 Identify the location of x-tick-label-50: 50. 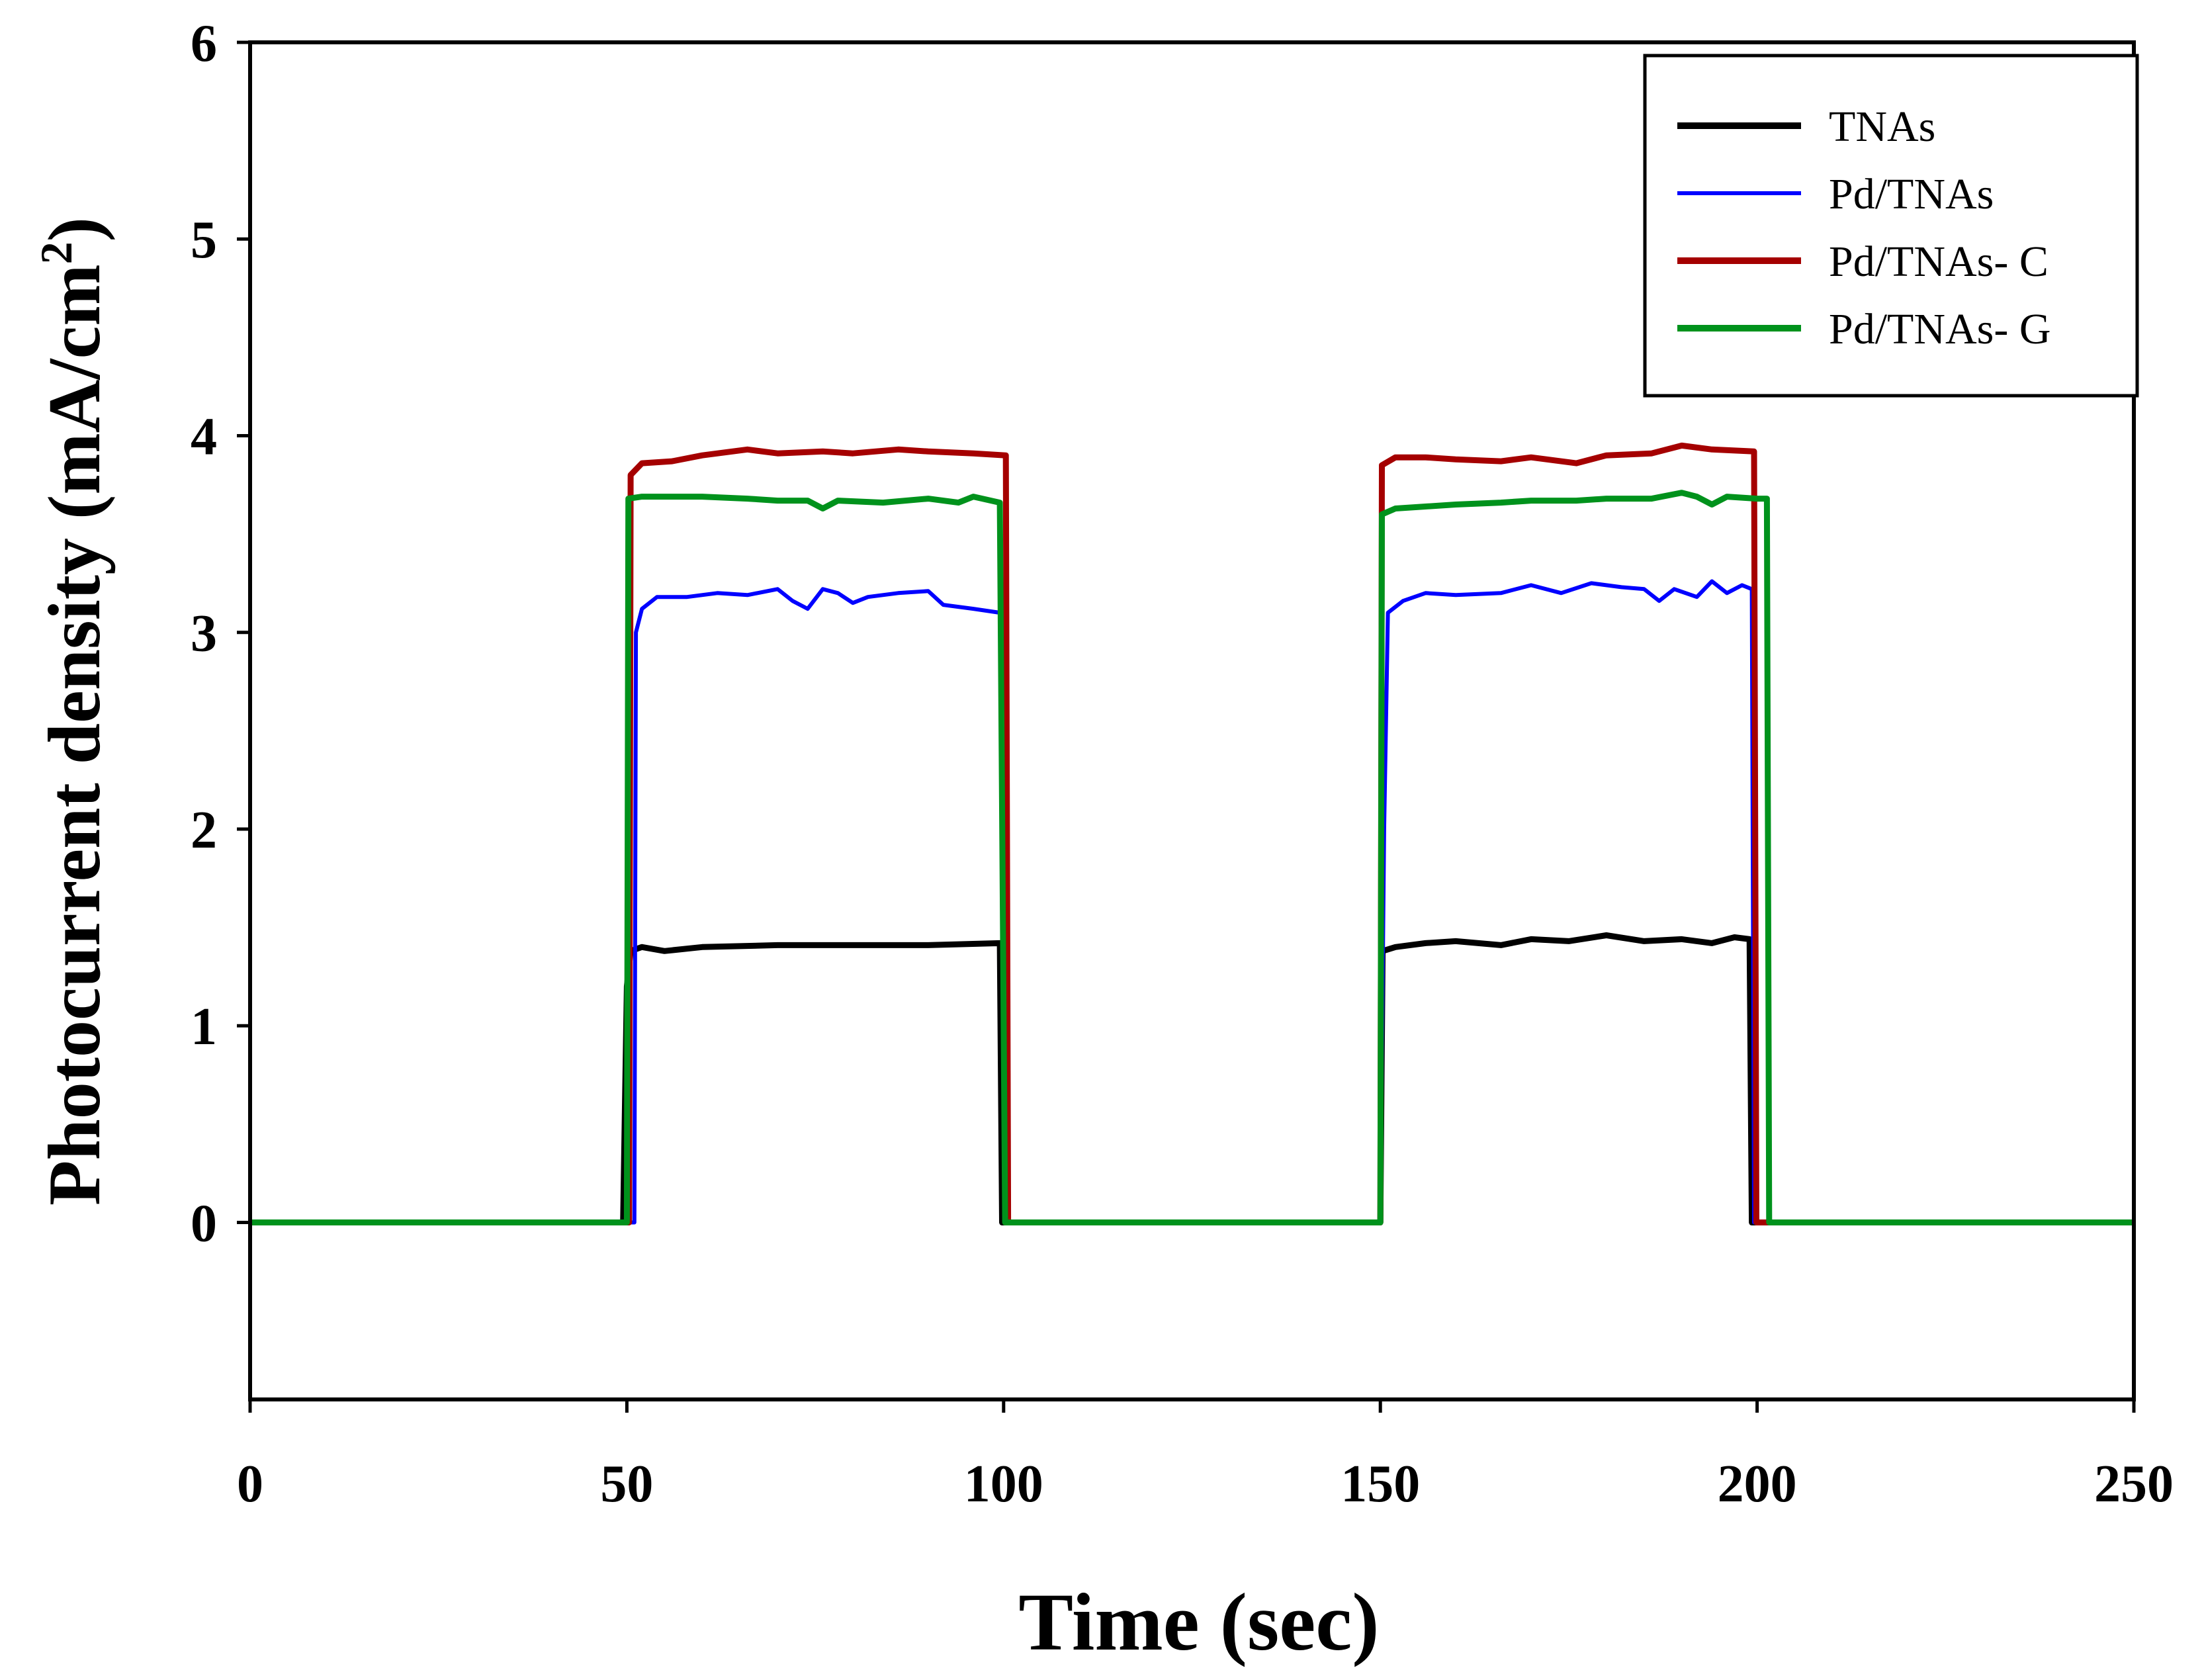
(626, 1484).